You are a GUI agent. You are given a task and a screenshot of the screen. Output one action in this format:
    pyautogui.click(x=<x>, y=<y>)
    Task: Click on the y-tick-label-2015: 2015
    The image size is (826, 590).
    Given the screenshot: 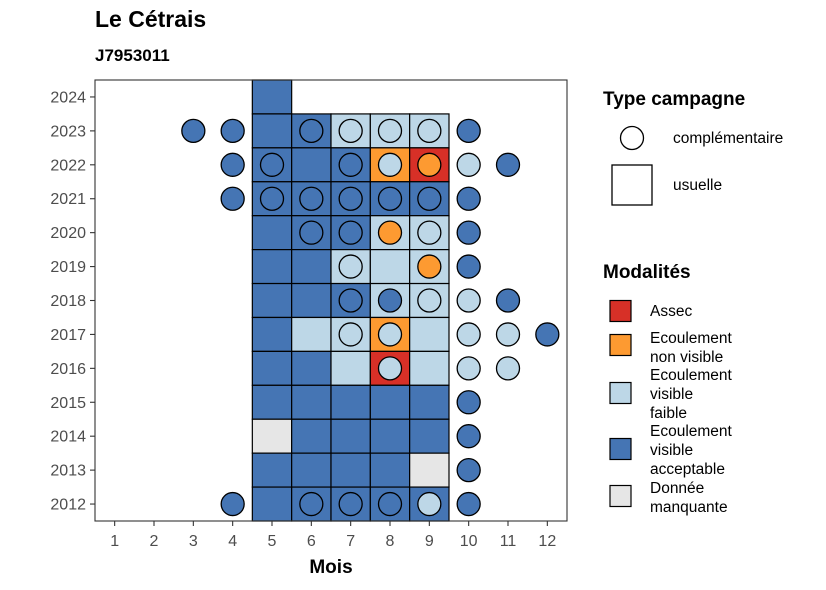 What is the action you would take?
    pyautogui.click(x=68, y=403)
    